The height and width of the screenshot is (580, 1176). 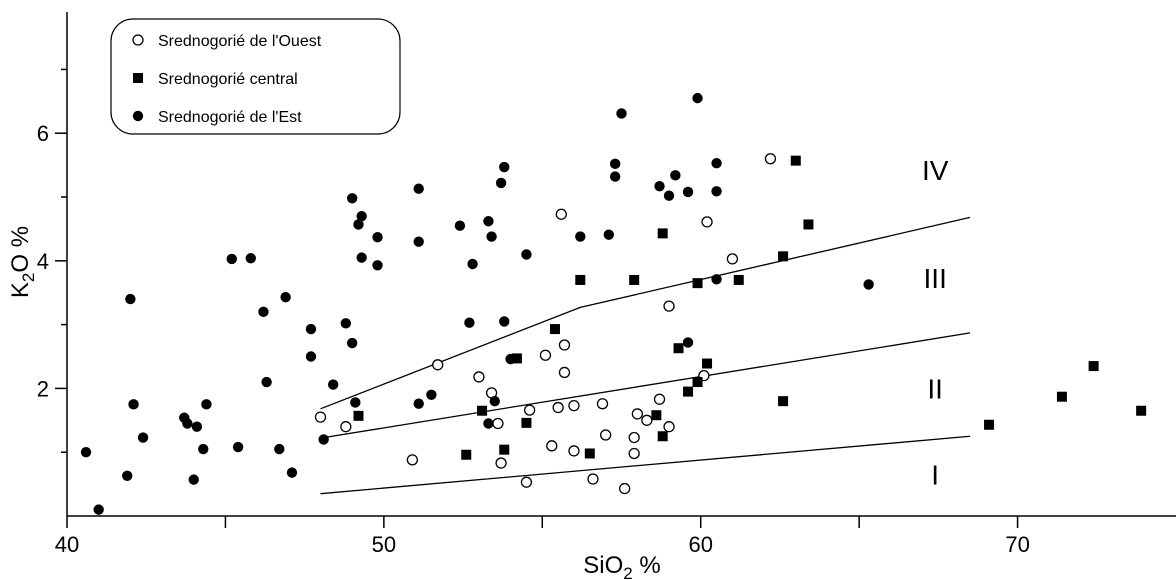 I want to click on zone-label-II: II, so click(x=935, y=388).